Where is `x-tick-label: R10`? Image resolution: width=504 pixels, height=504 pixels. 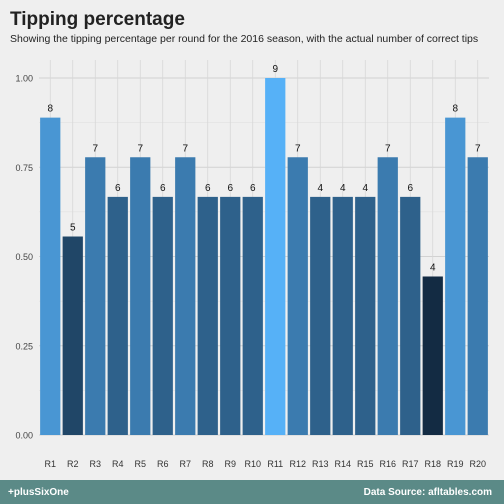 x-tick-label: R10 is located at coordinates (252, 464).